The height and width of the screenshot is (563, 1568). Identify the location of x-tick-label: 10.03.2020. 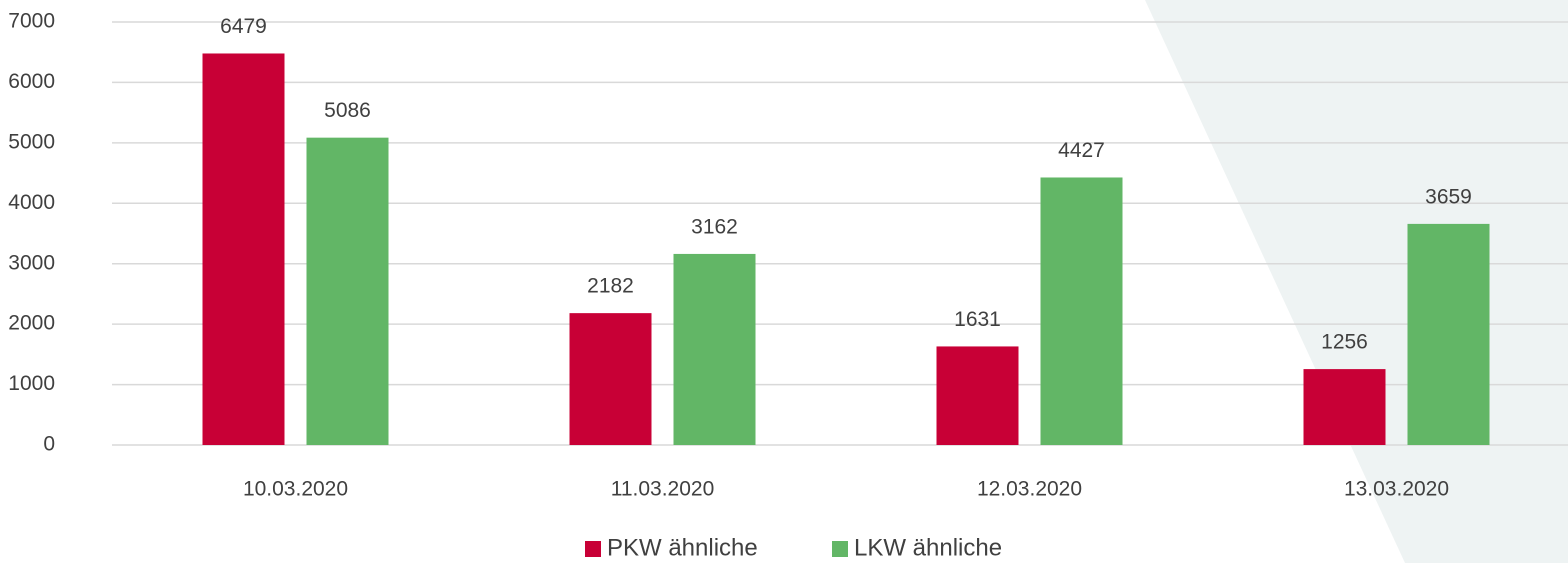
(295, 489).